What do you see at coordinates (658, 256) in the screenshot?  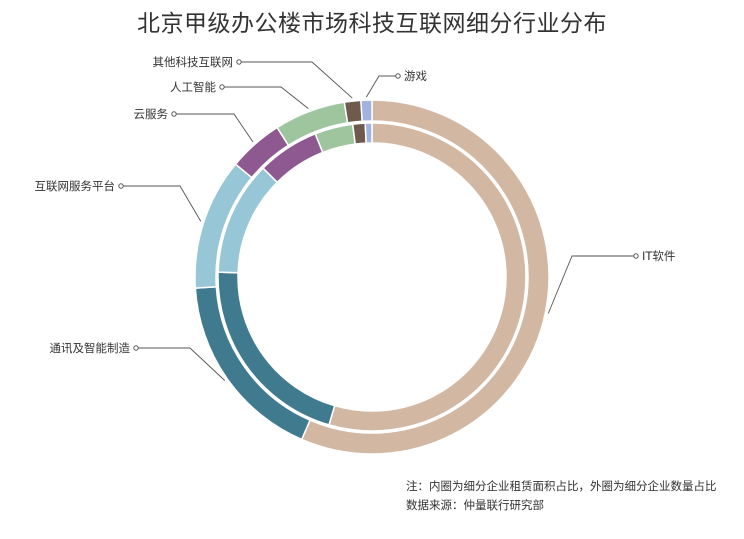 I see `category-label-0: IT软件` at bounding box center [658, 256].